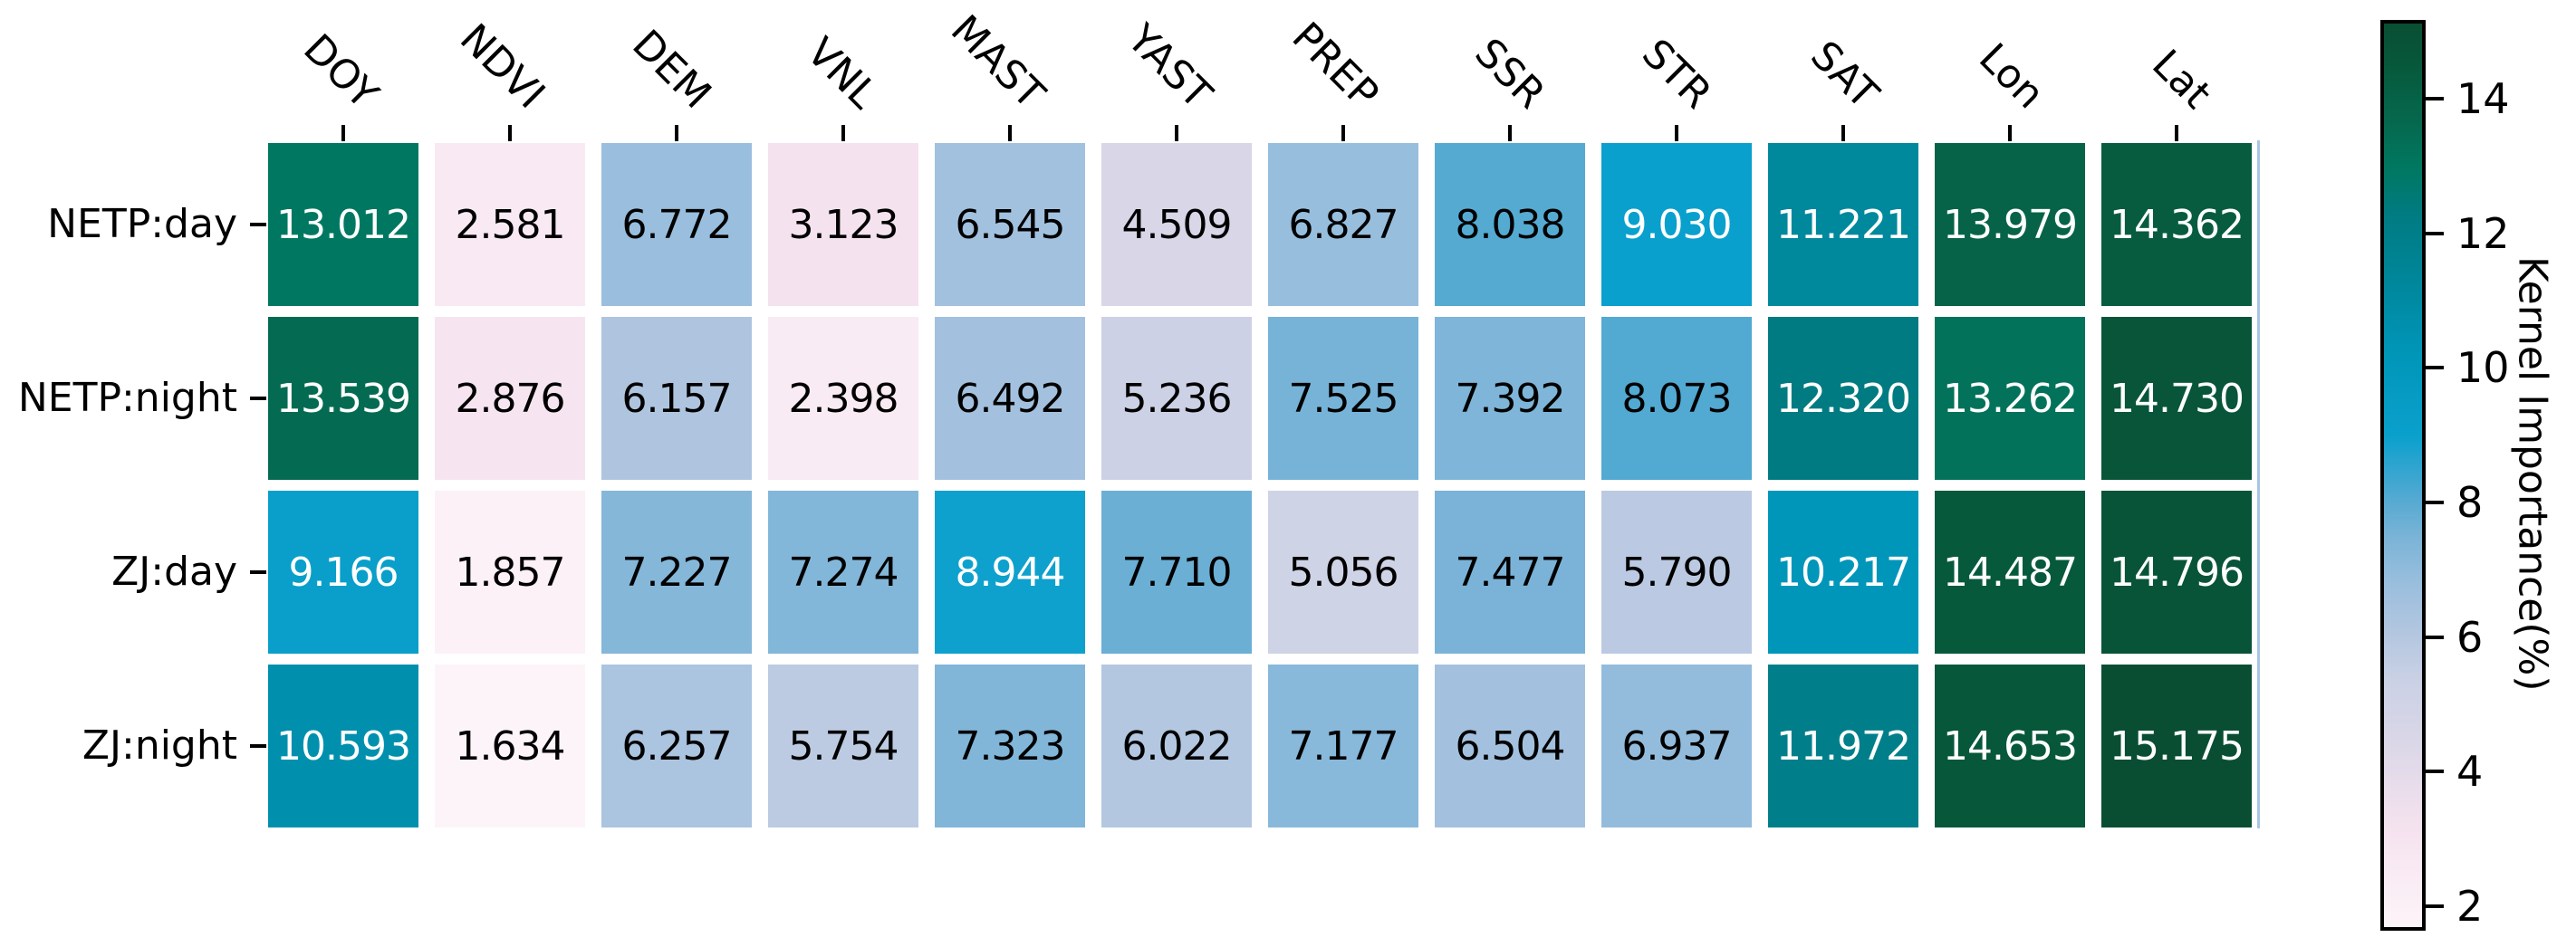 The width and height of the screenshot is (2576, 947). Describe the element at coordinates (2010, 746) in the screenshot. I see `heatmap-cell-ZJ:night-Lon: 14.653` at that location.